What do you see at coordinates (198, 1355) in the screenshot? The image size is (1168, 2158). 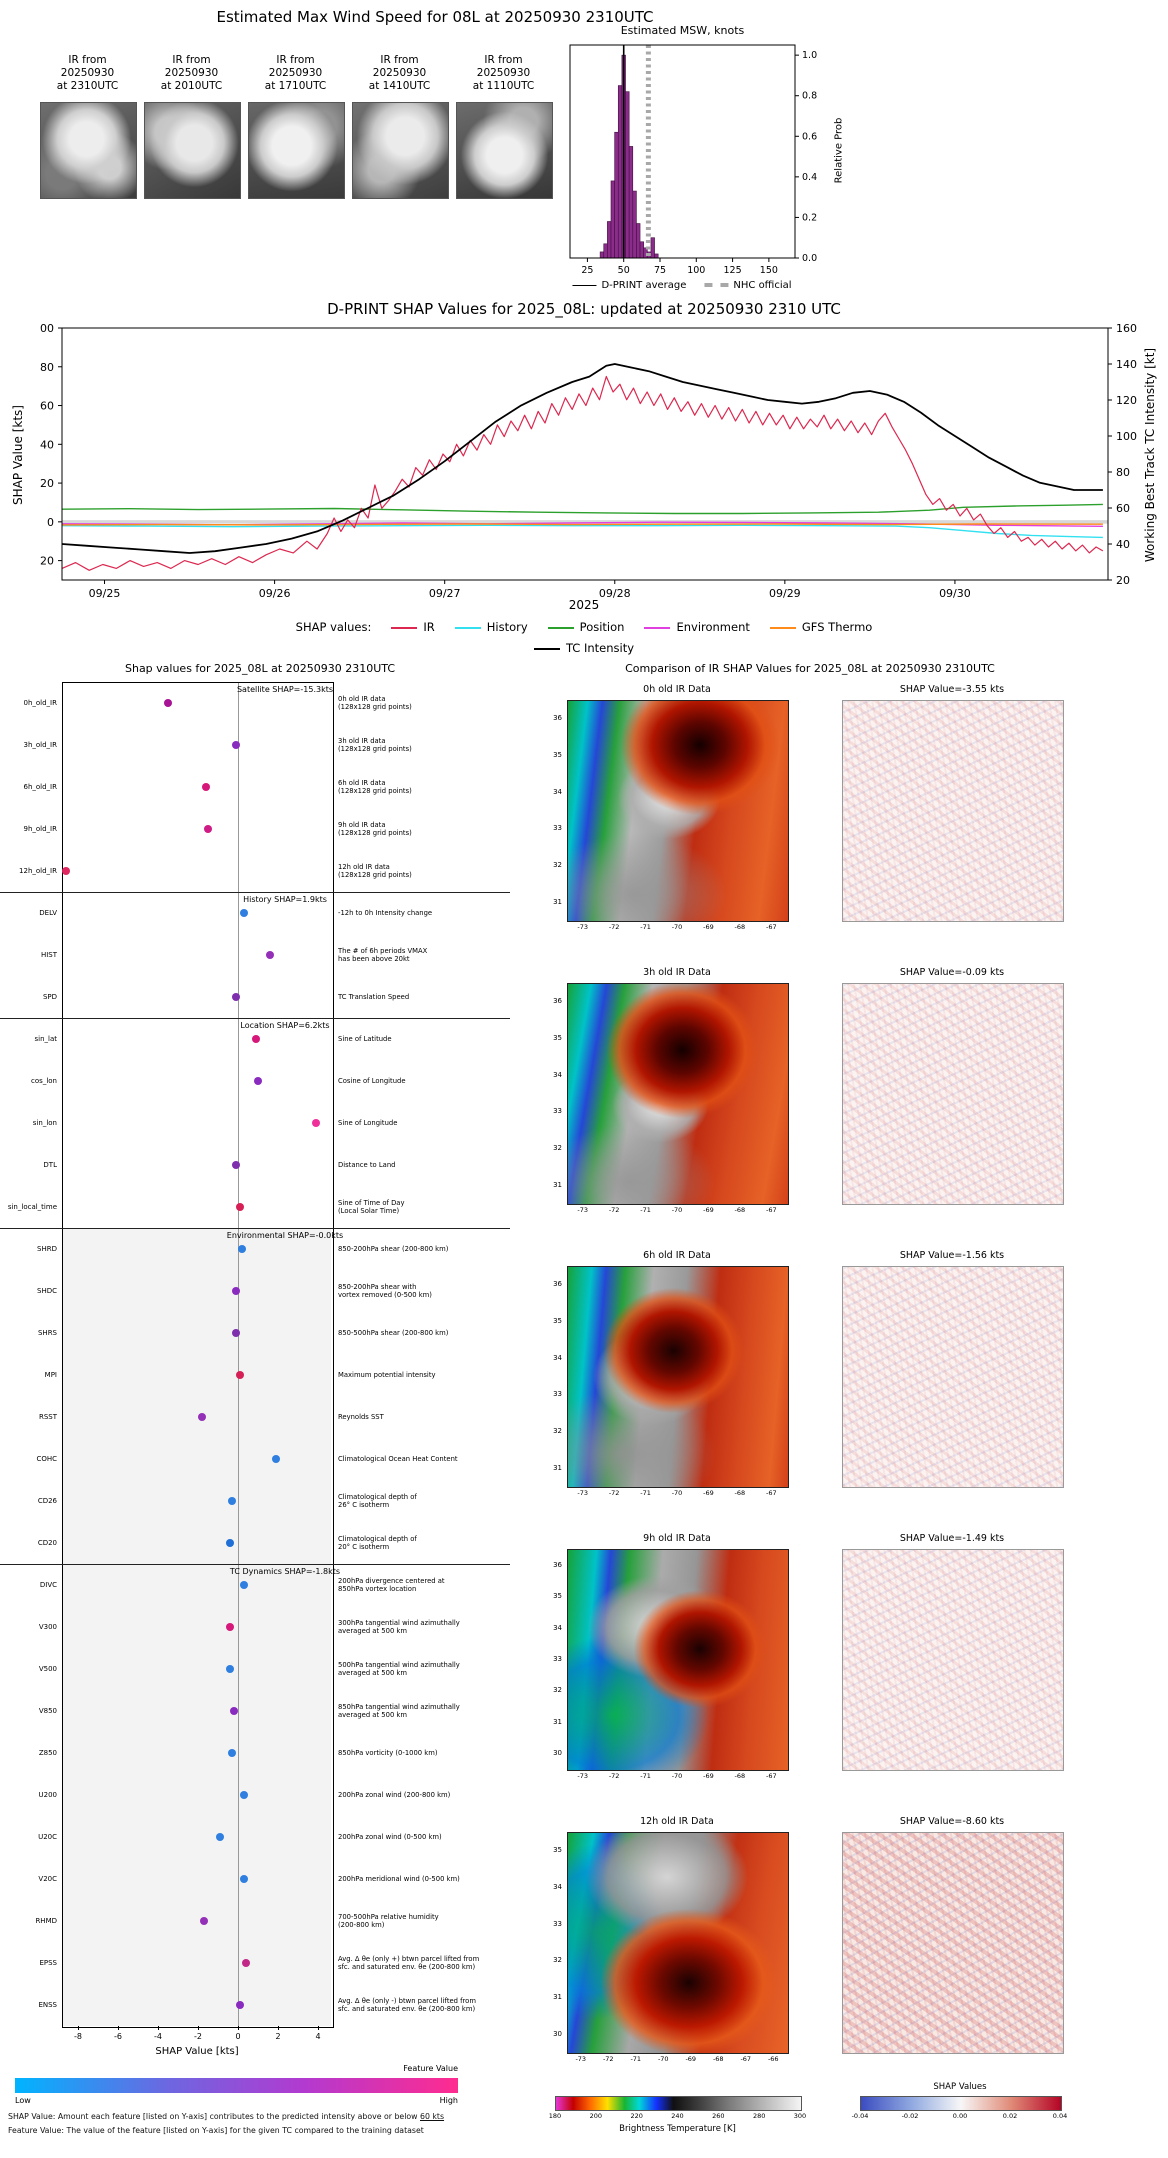 I see `dotplot-axes-box` at bounding box center [198, 1355].